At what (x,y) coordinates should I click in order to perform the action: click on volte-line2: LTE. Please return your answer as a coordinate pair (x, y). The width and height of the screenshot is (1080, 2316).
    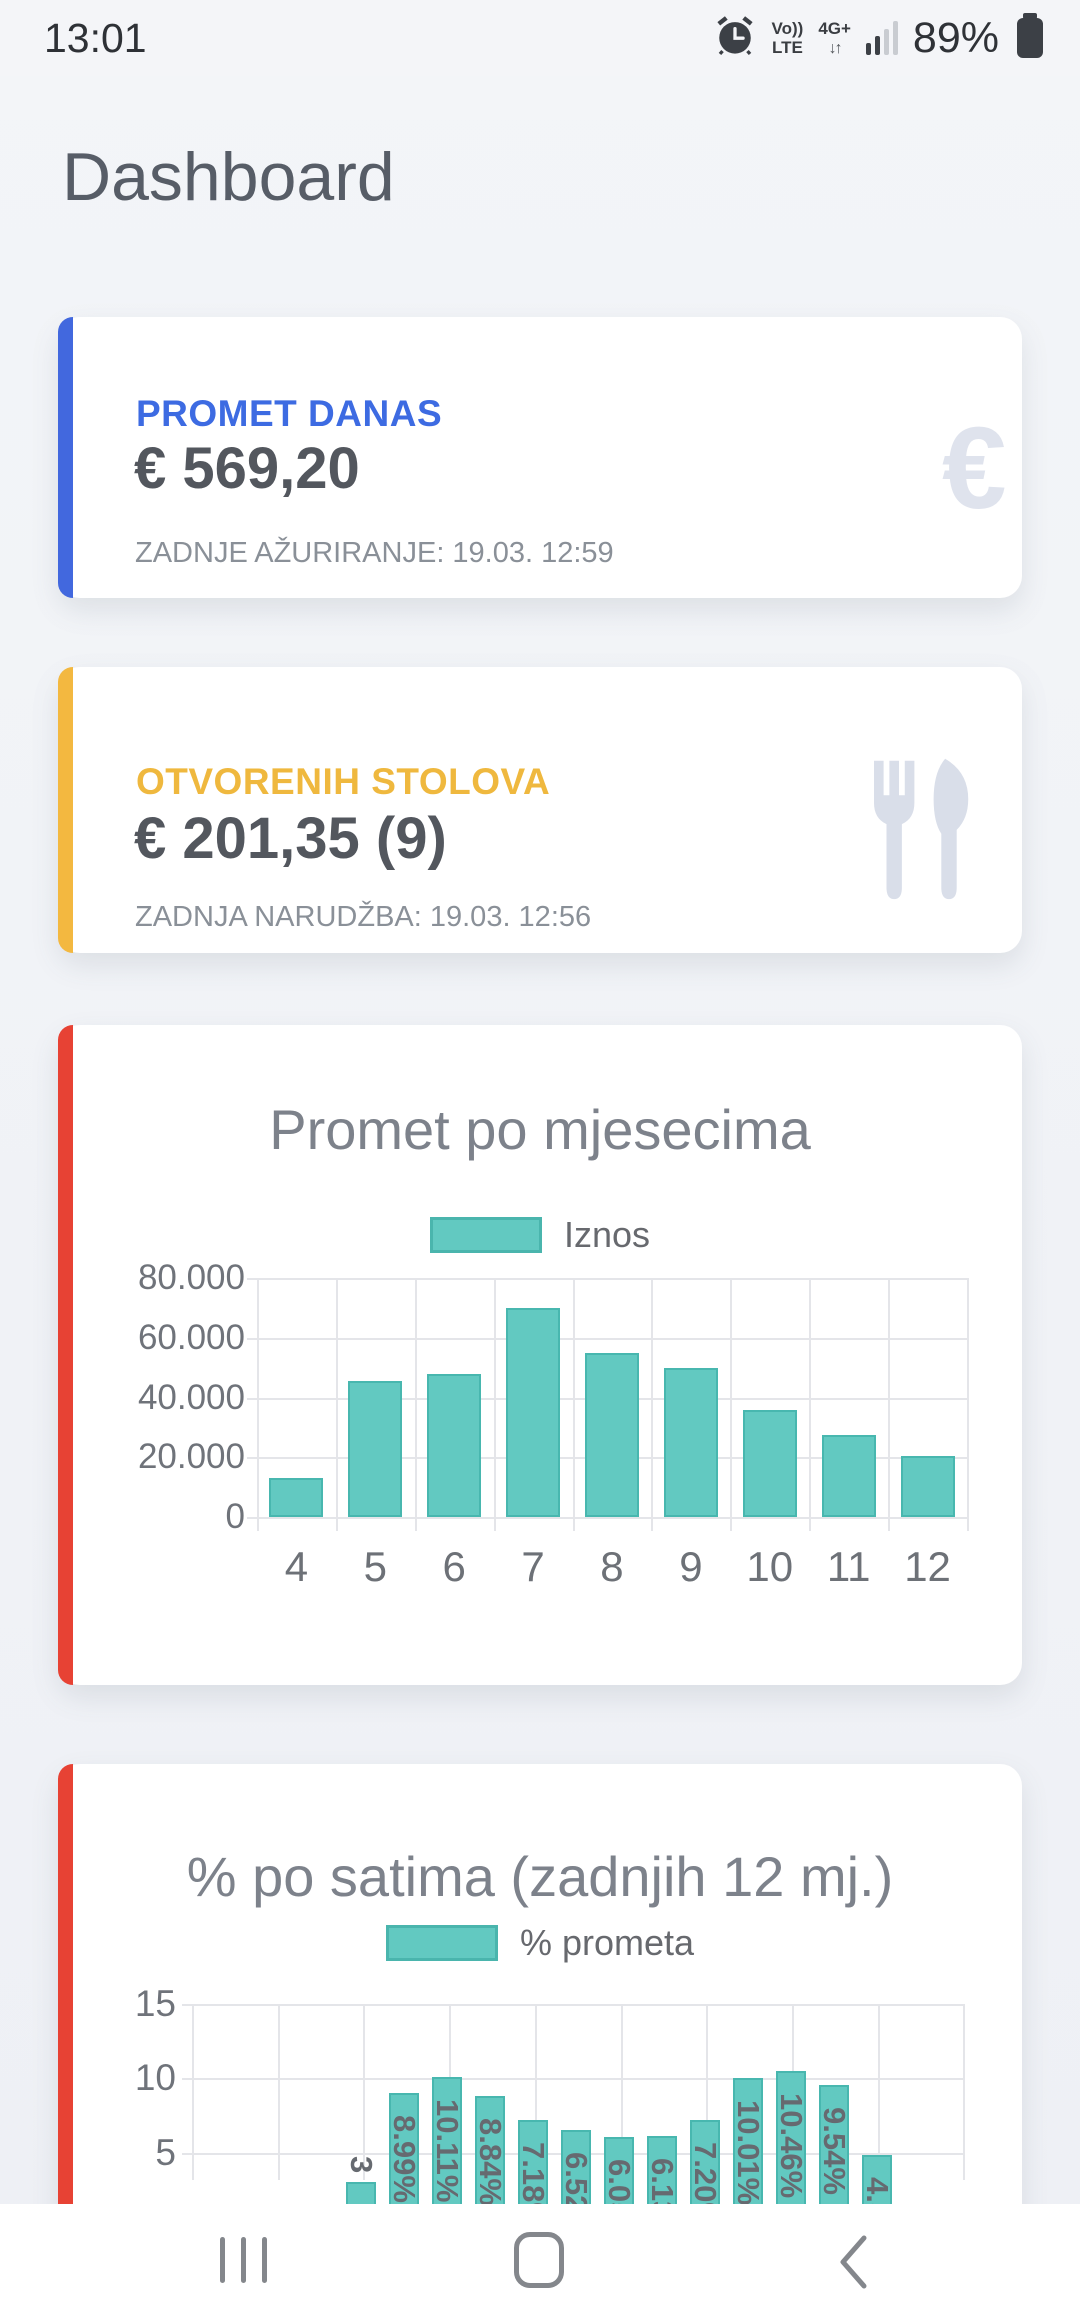
    Looking at the image, I should click on (787, 47).